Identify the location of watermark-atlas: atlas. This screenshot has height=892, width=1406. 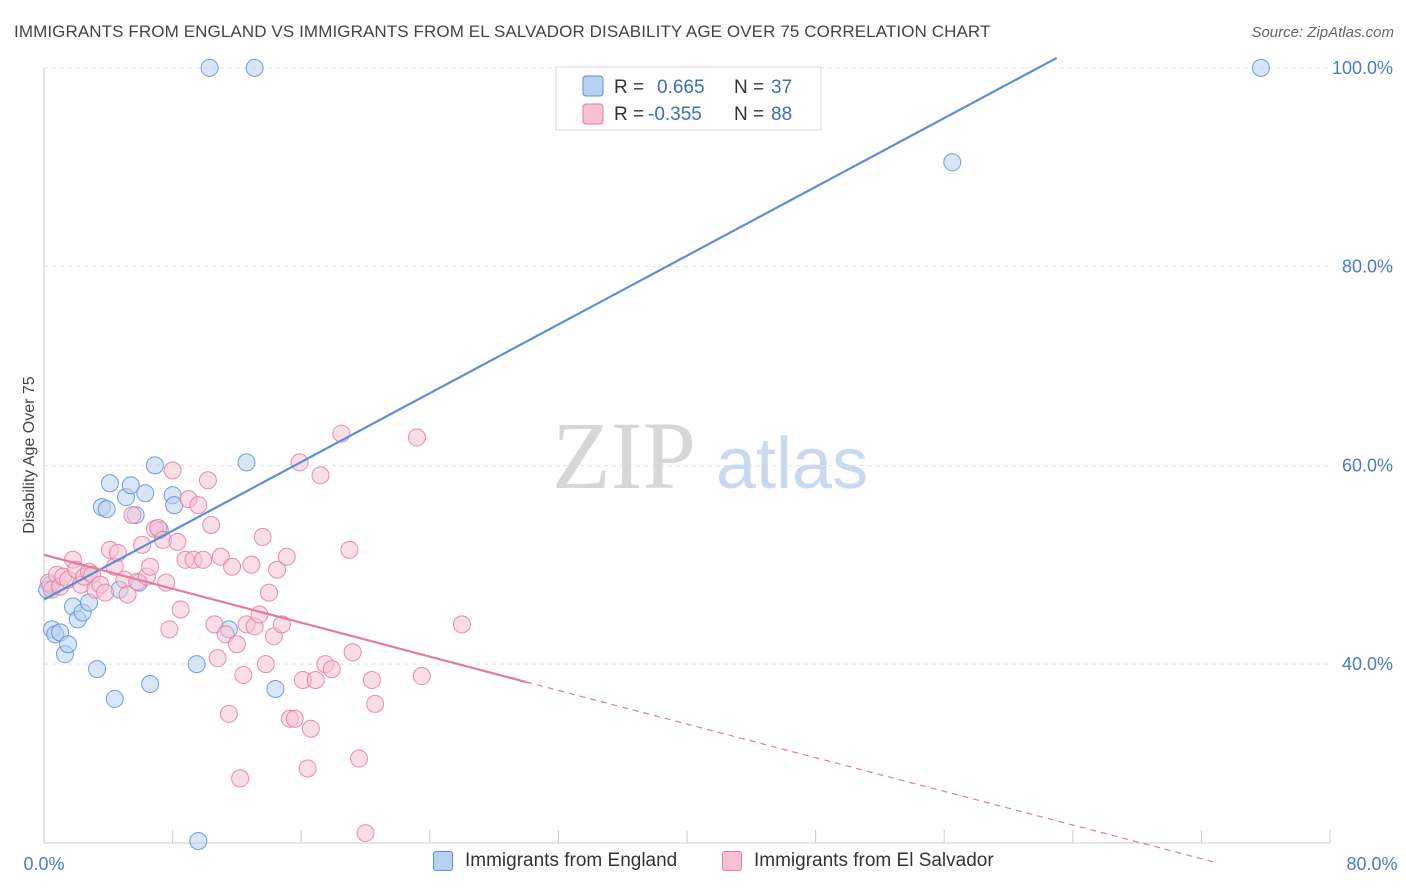
(792, 464).